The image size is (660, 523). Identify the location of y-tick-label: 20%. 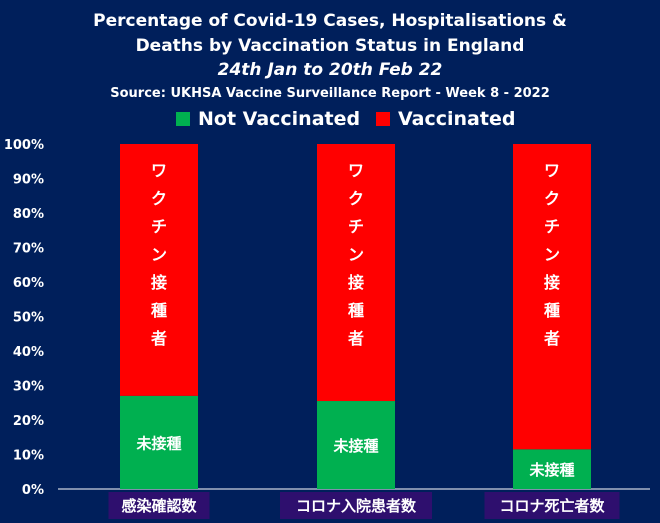
(28, 421).